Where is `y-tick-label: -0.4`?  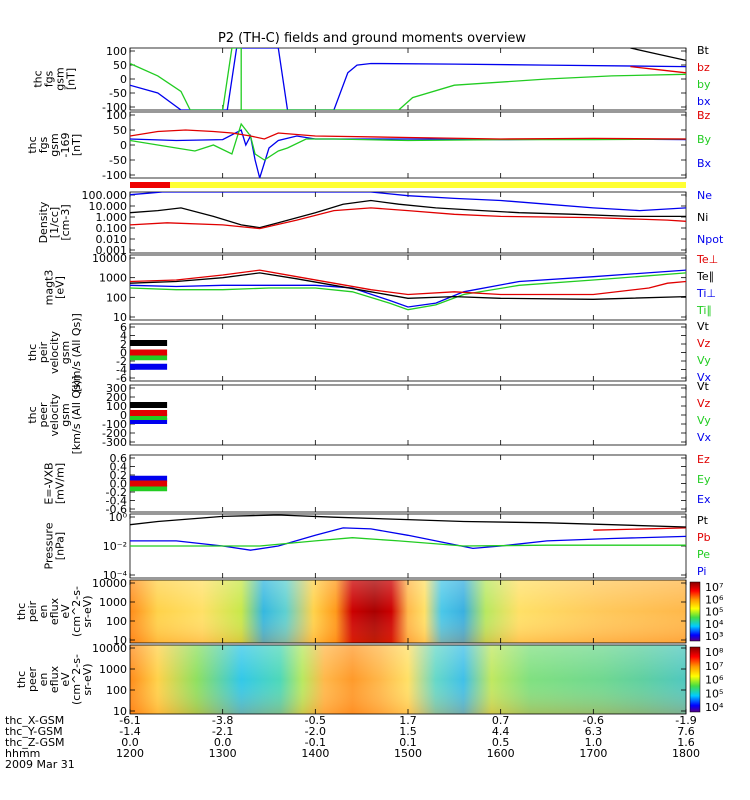
y-tick-label: -0.4 is located at coordinates (116, 501).